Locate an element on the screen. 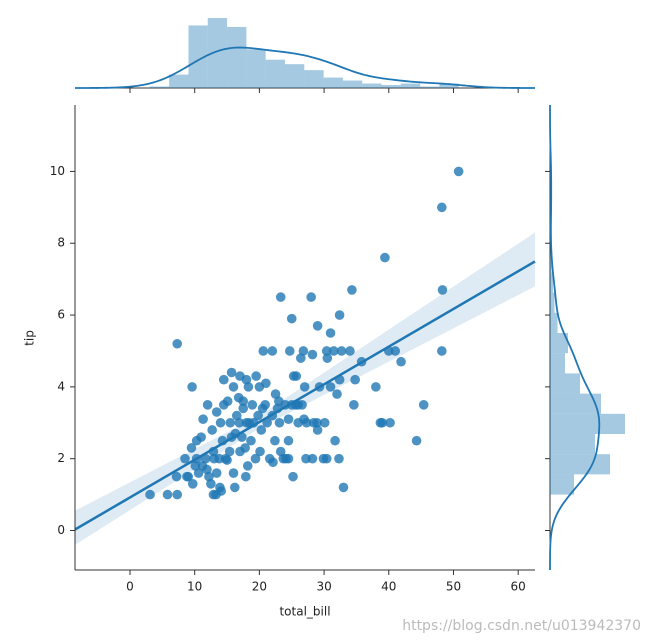 Image resolution: width=651 pixels, height=643 pixels. x-tick-label: 40 is located at coordinates (388, 587).